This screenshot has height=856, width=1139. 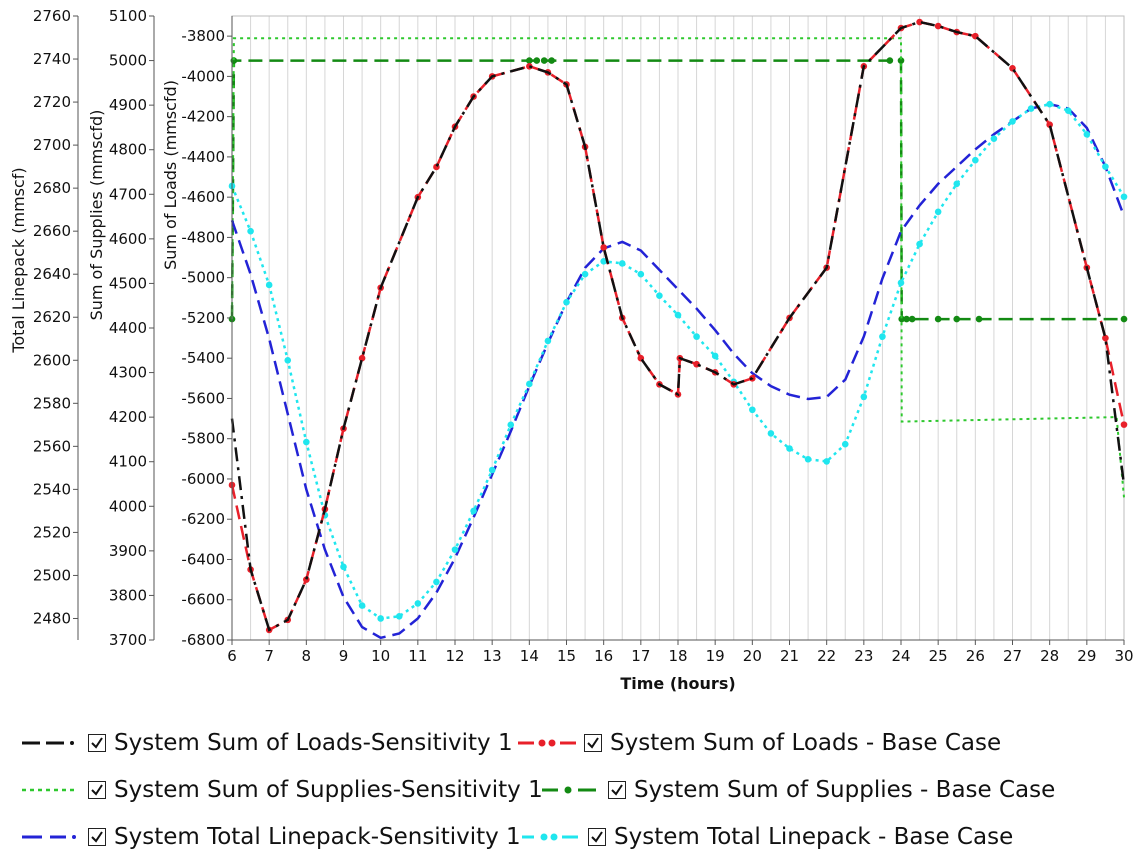 I want to click on supplies-tick-label: 4300, so click(x=128, y=373).